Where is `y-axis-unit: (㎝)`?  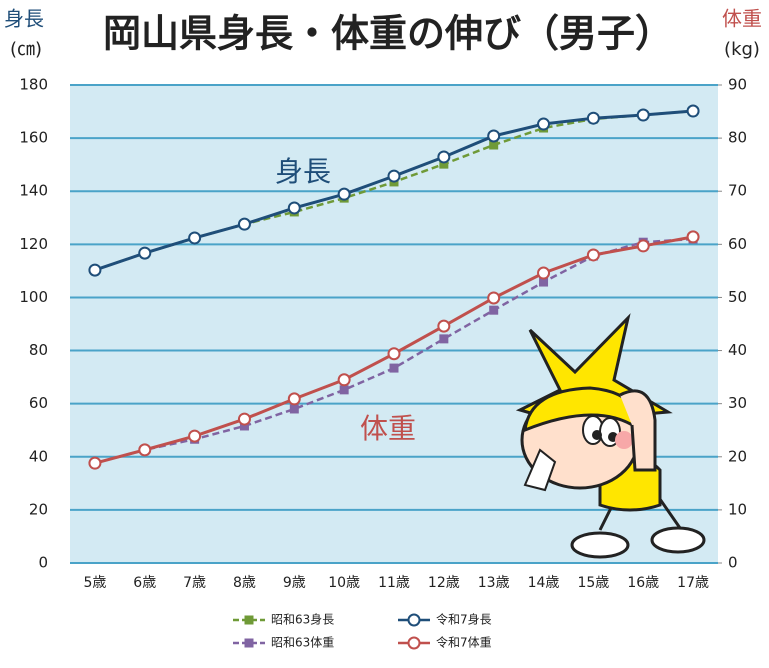 y-axis-unit: (㎝) is located at coordinates (26, 49).